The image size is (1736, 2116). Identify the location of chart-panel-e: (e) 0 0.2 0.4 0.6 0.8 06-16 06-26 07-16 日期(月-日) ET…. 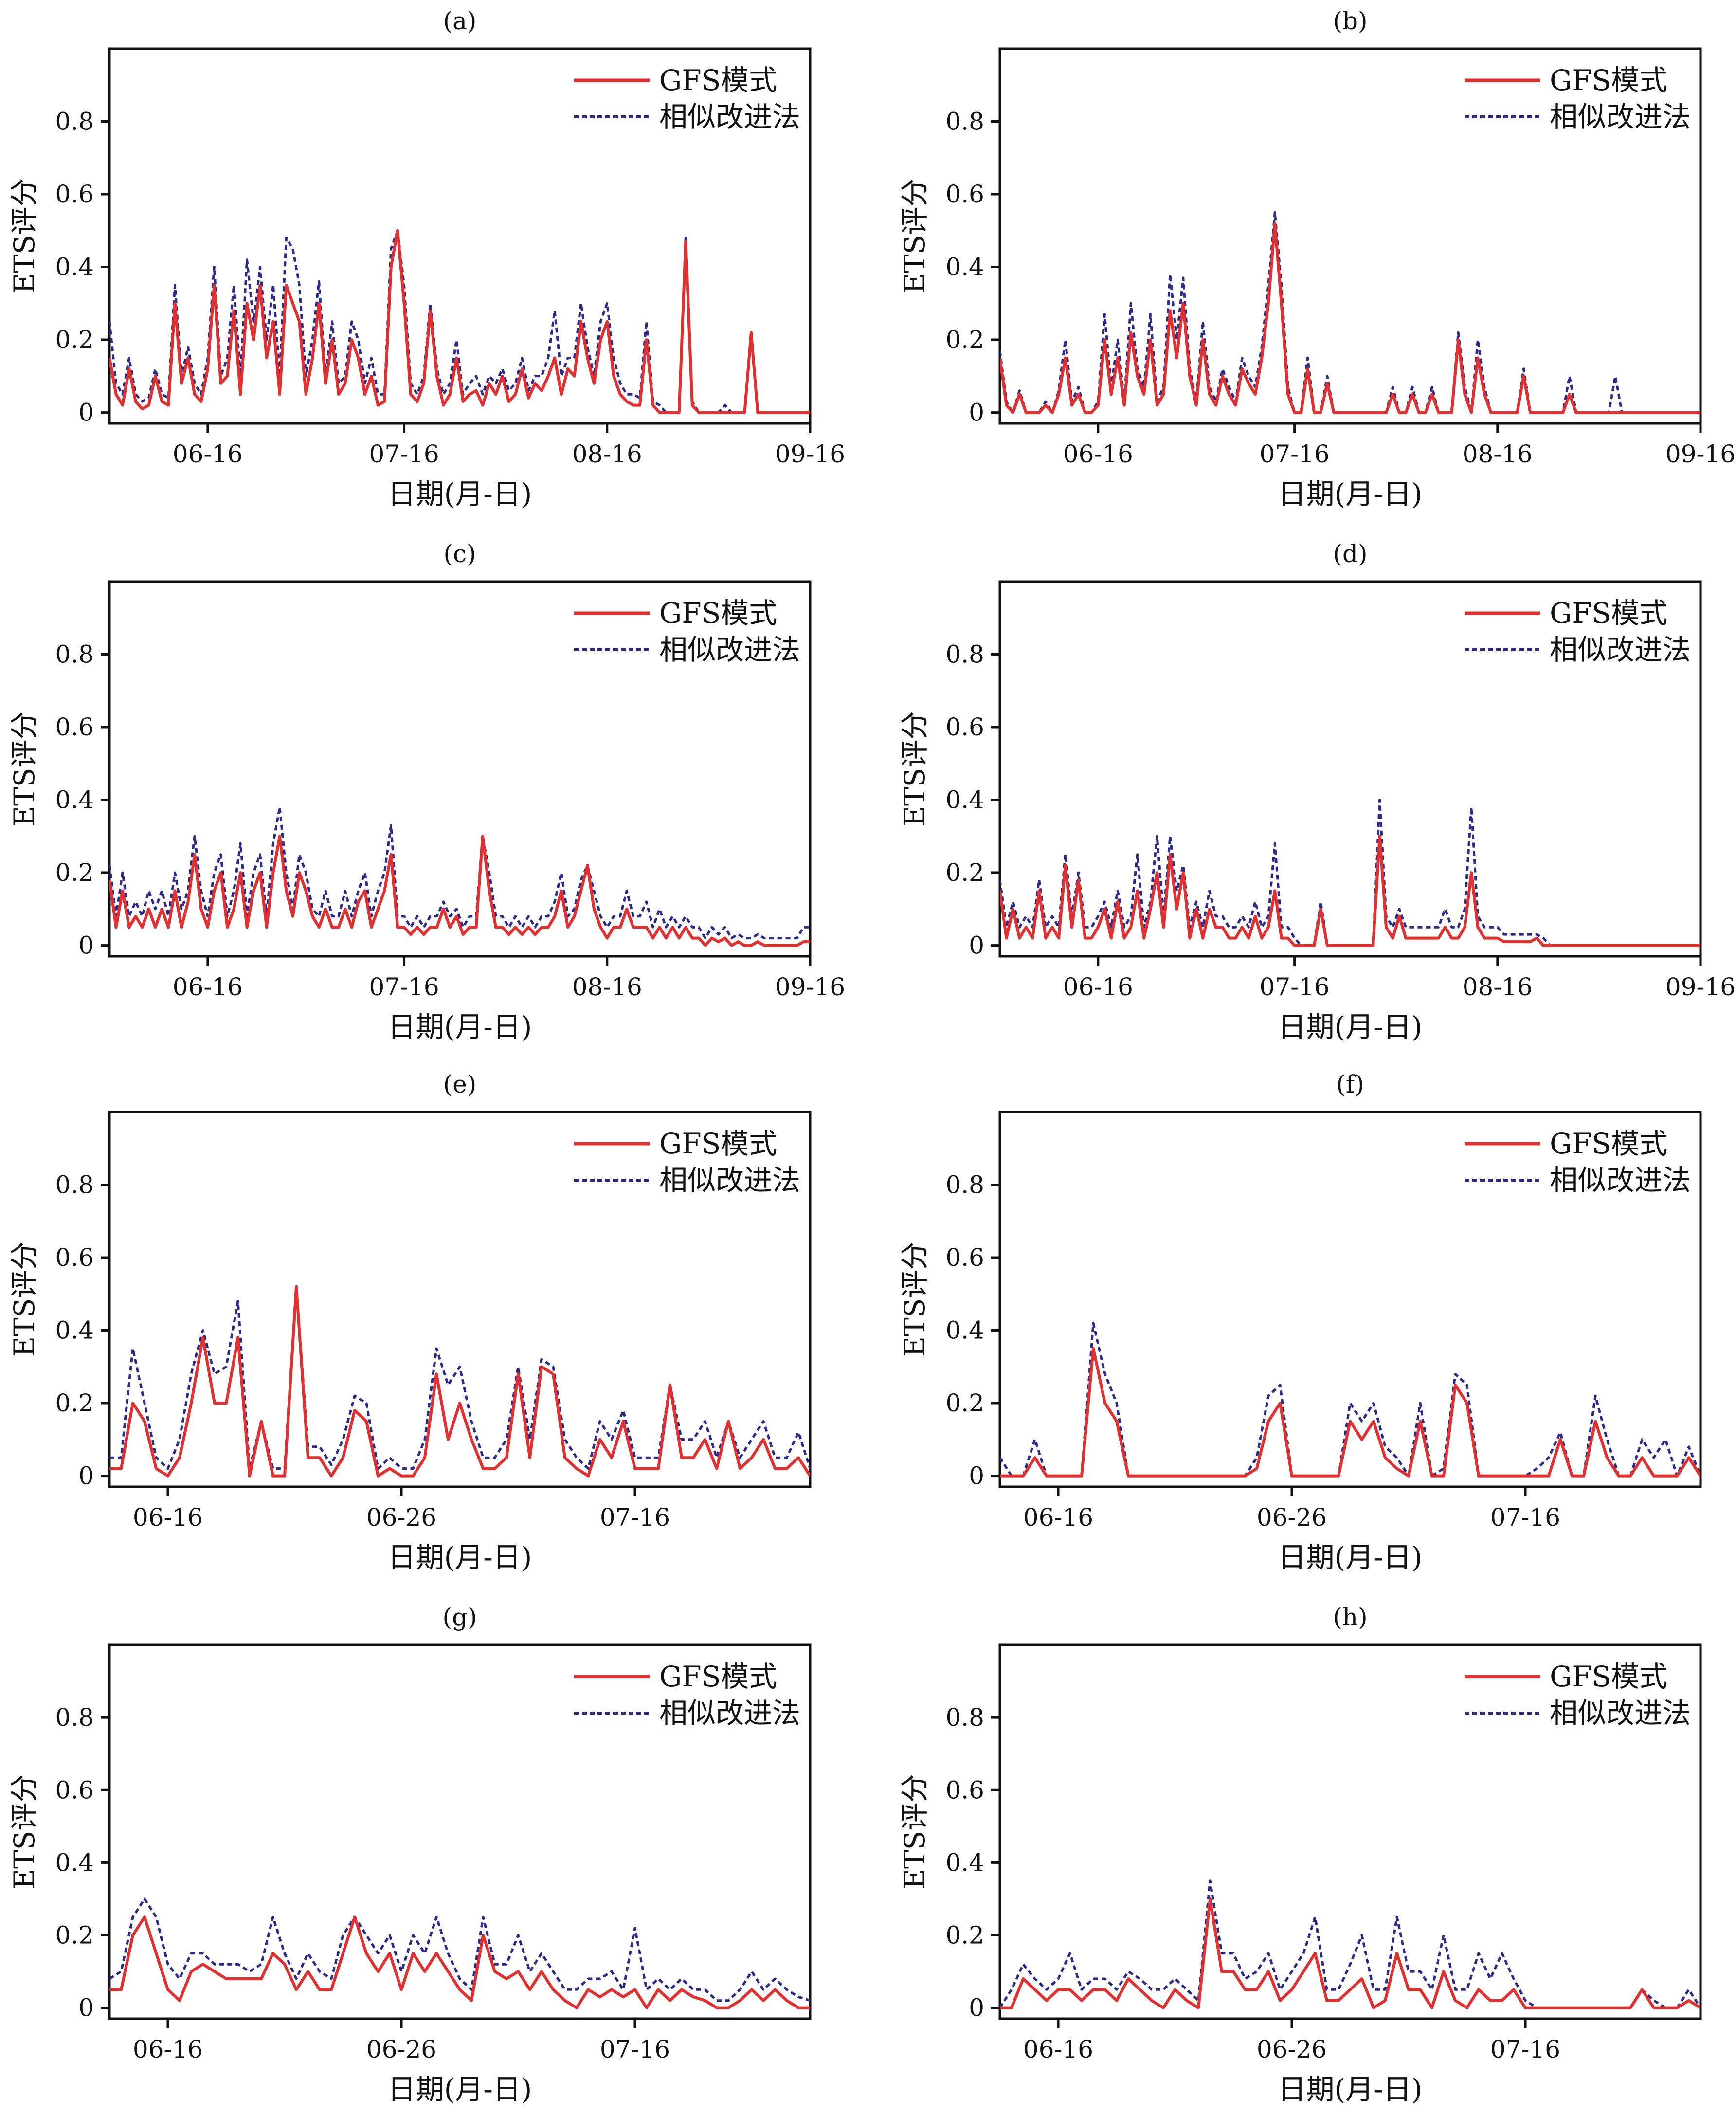
(410, 1322).